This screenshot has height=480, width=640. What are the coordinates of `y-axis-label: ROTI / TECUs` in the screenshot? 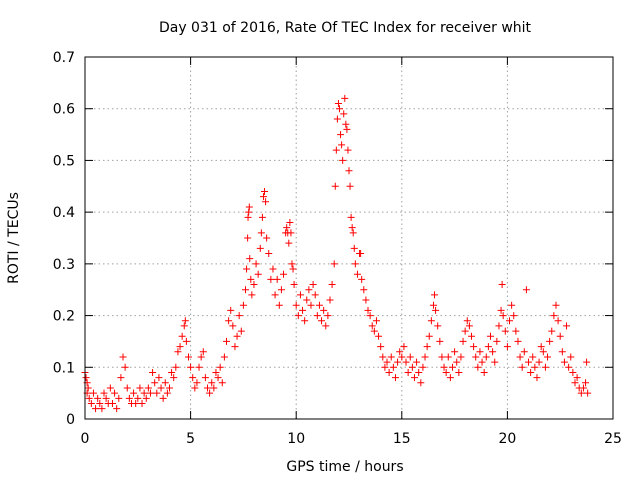 It's located at (14, 238).